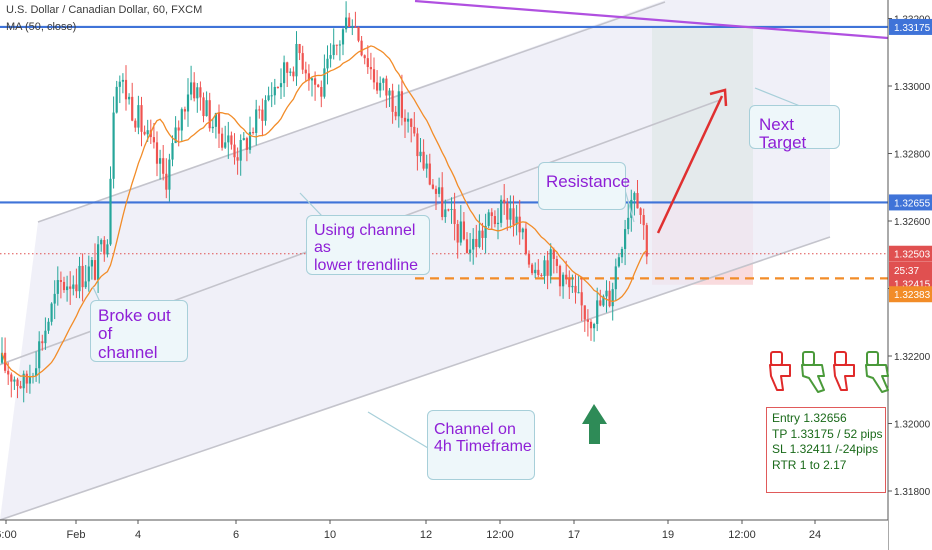 This screenshot has width=932, height=550. Describe the element at coordinates (311, 204) in the screenshot. I see `pointer-channel-trendline` at that location.